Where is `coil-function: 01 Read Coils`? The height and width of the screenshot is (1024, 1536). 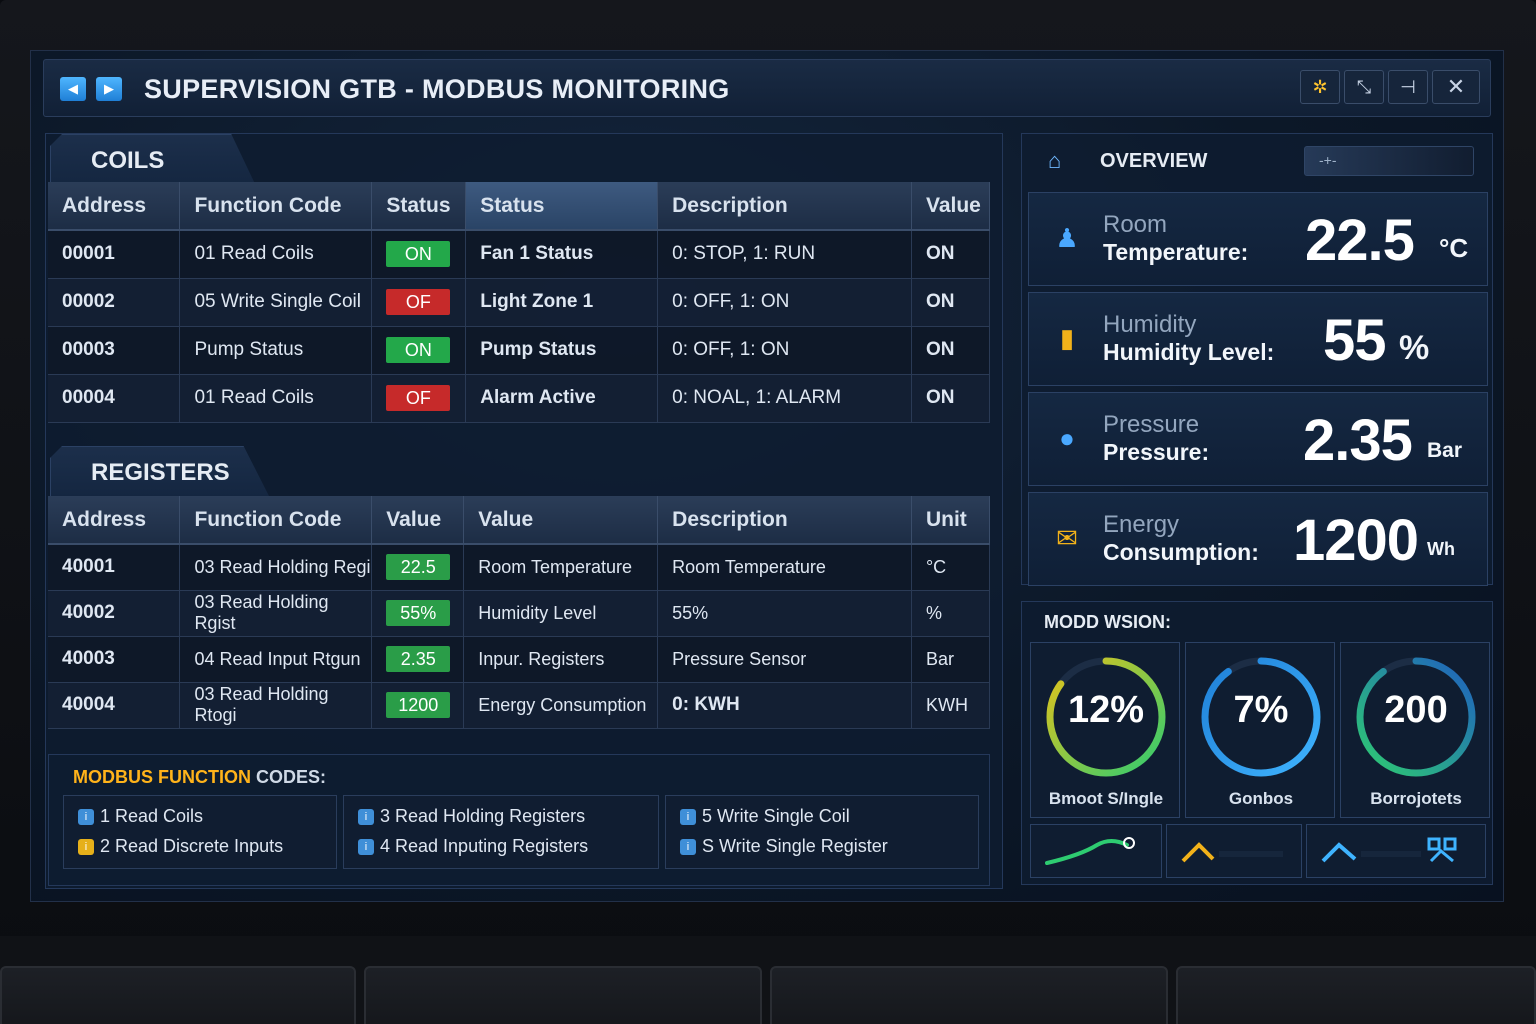
coil-function: 01 Read Coils is located at coordinates (276, 254).